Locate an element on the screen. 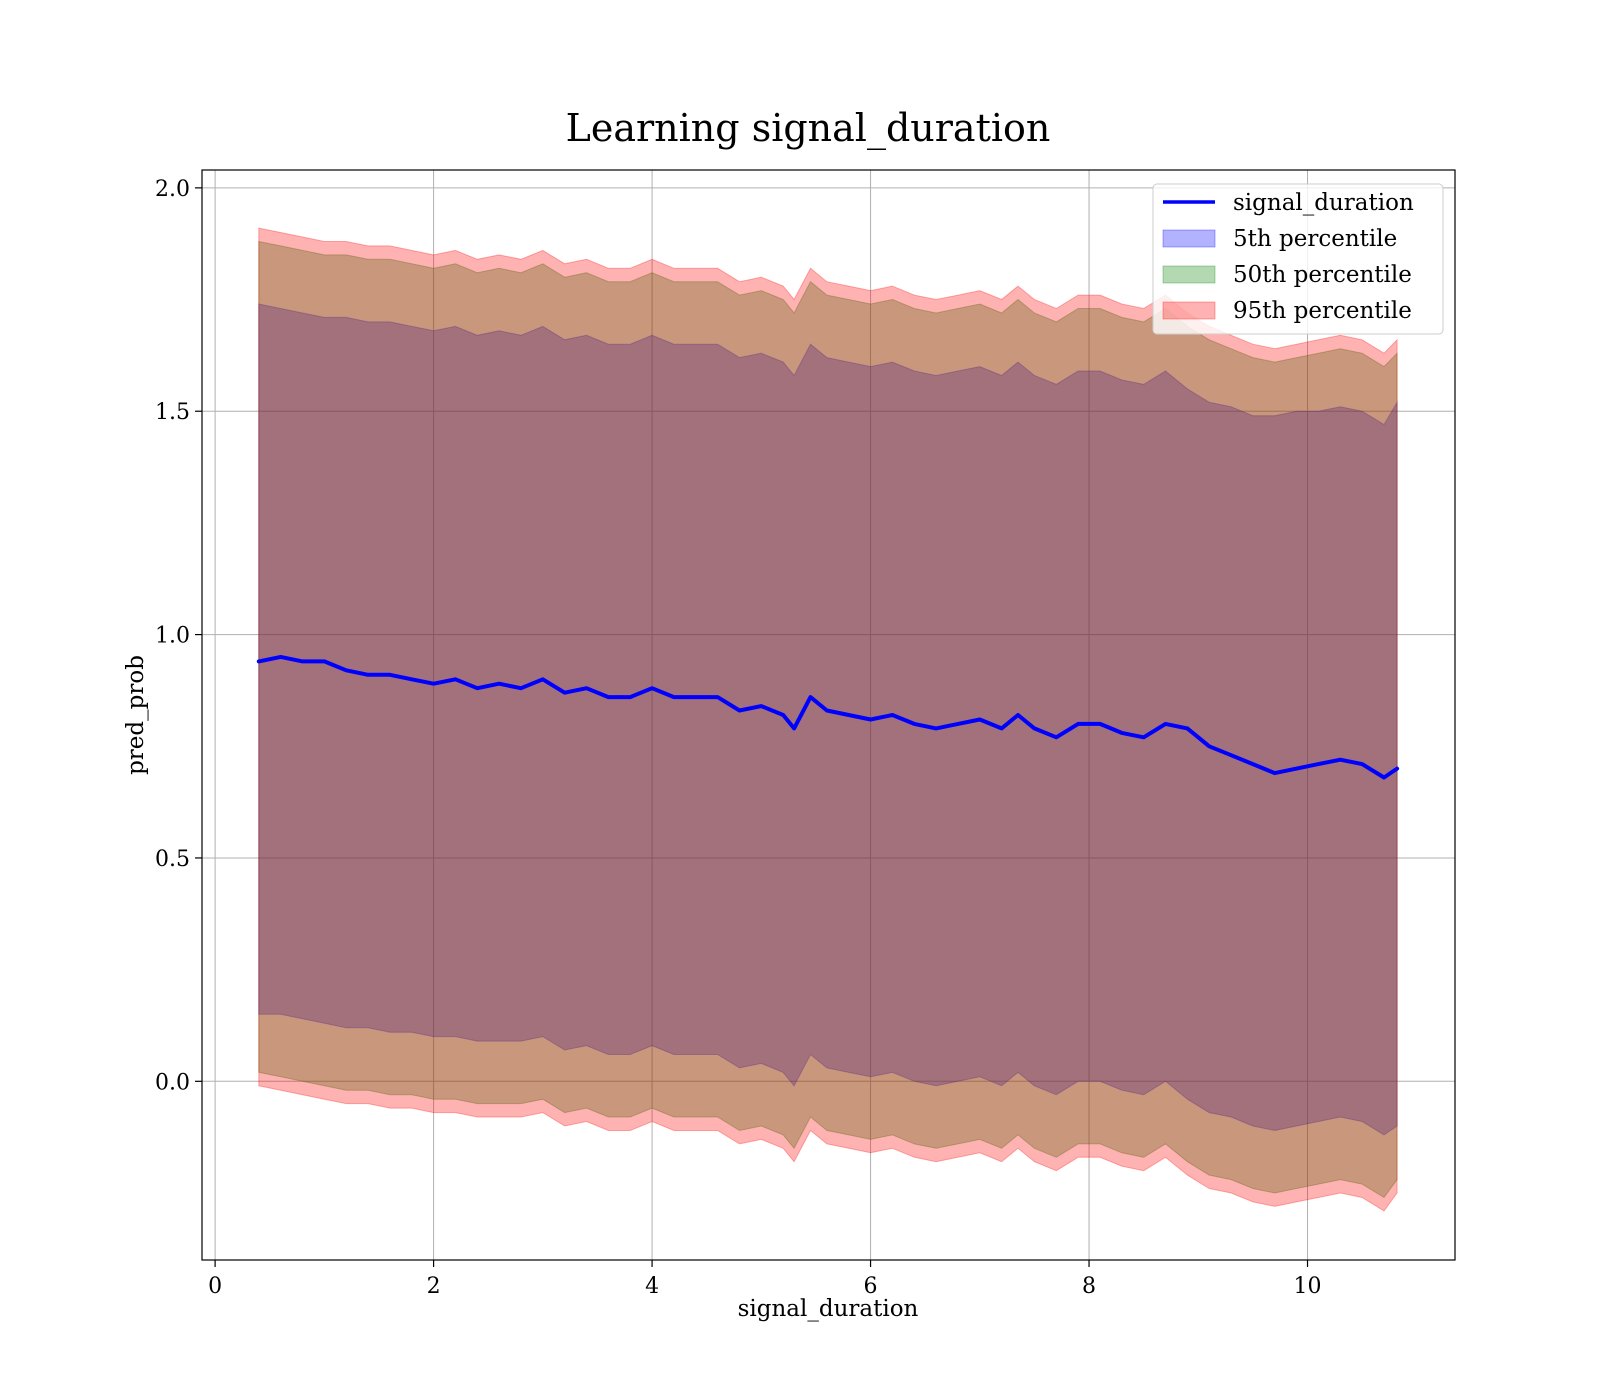 This screenshot has height=1400, width=1600. legend-label-signal-duration: signal_duration is located at coordinates (1323, 203).